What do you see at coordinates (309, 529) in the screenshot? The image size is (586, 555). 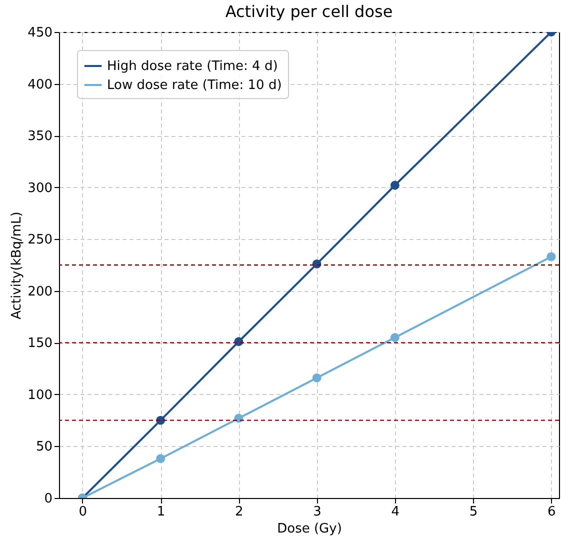 I see `x-axis-title: Dose (Gy)` at bounding box center [309, 529].